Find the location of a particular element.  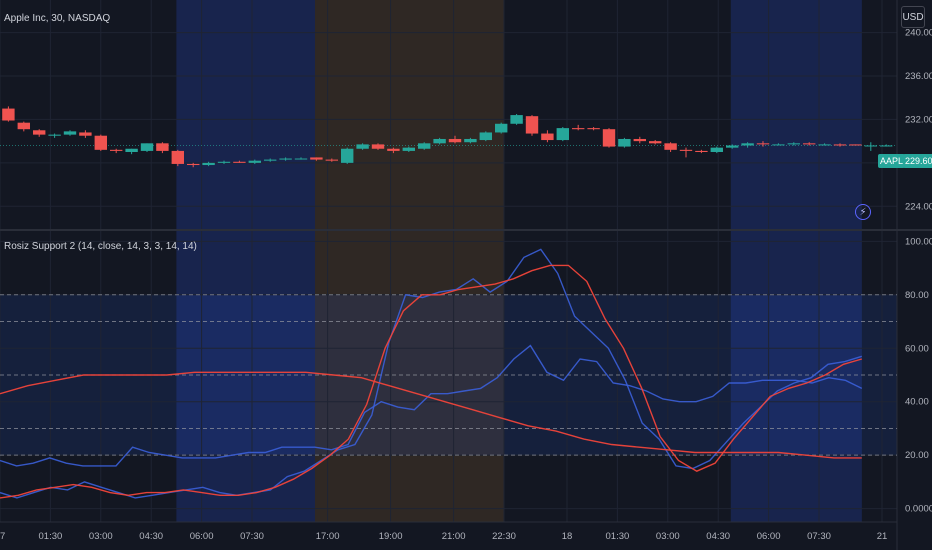

price-tick-label: 240.00 is located at coordinates (918, 33).